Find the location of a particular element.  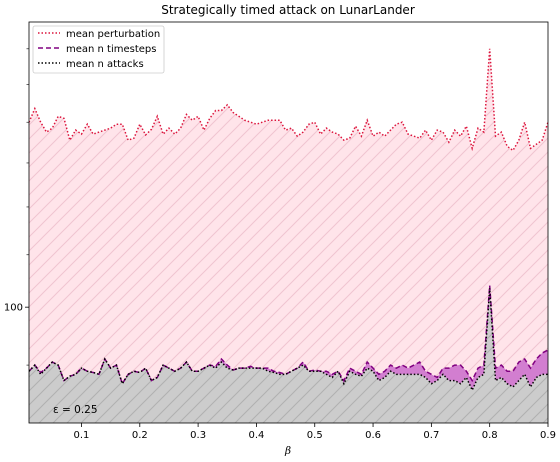

legend-label-mean-n-timesteps: mean n timesteps is located at coordinates (111, 49).